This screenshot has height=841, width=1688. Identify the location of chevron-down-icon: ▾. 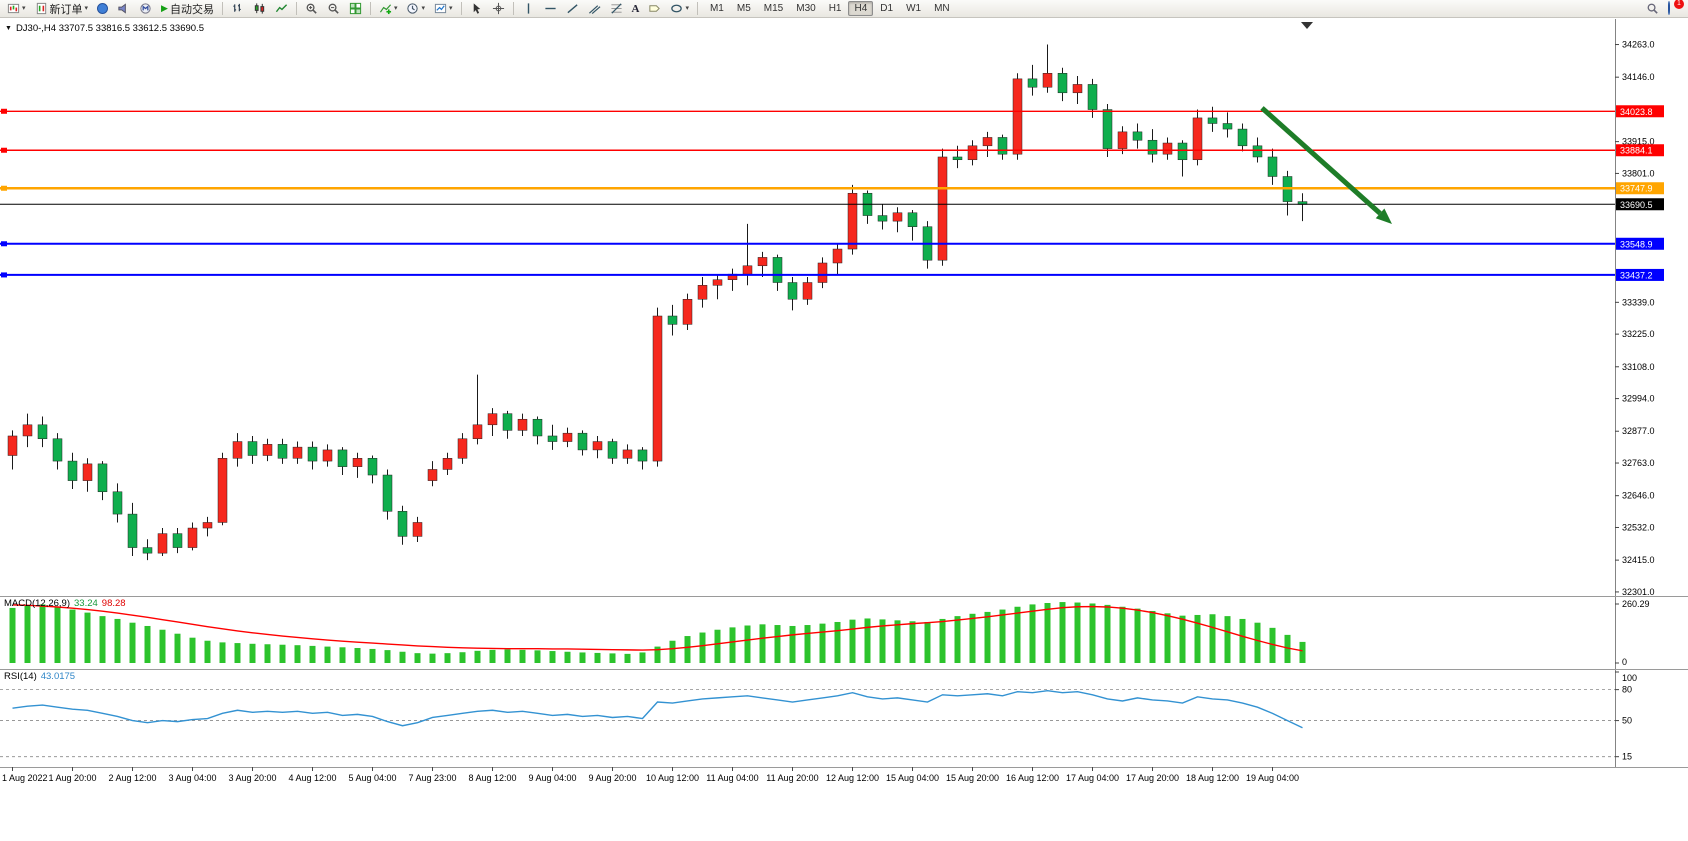
(86, 8).